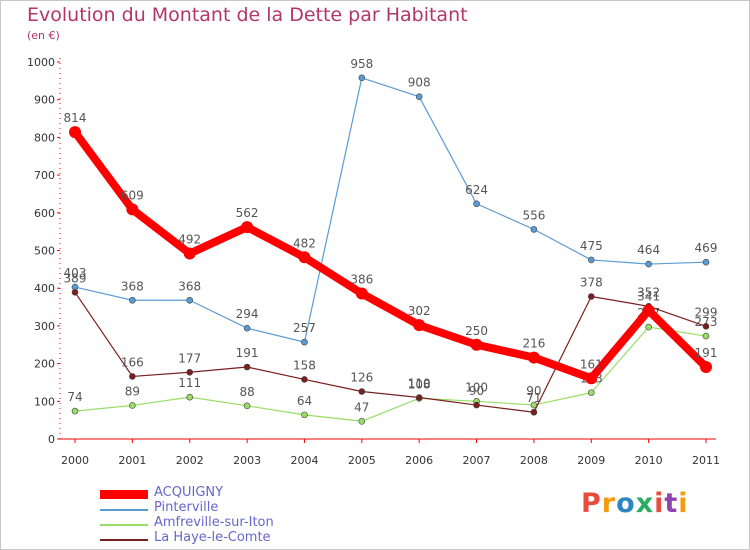 Image resolution: width=750 pixels, height=550 pixels. What do you see at coordinates (419, 384) in the screenshot?
I see `data-label: 110` at bounding box center [419, 384].